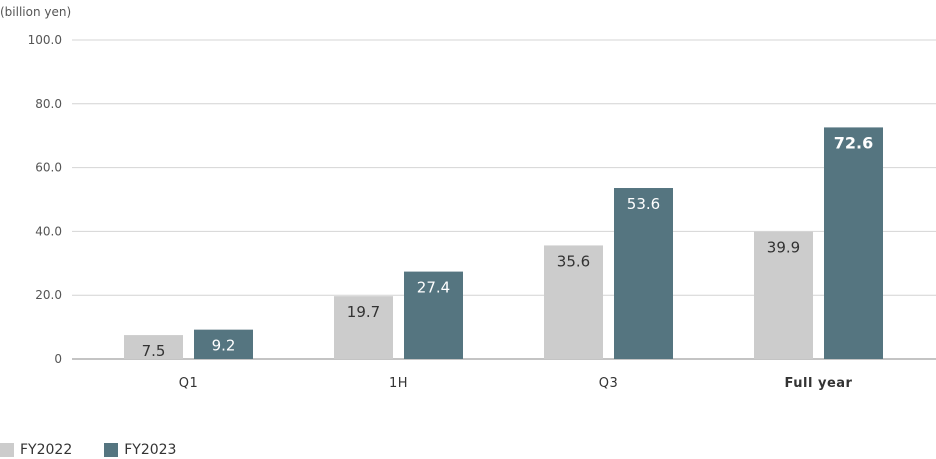  I want to click on x-tick-label: Q1, so click(189, 383).